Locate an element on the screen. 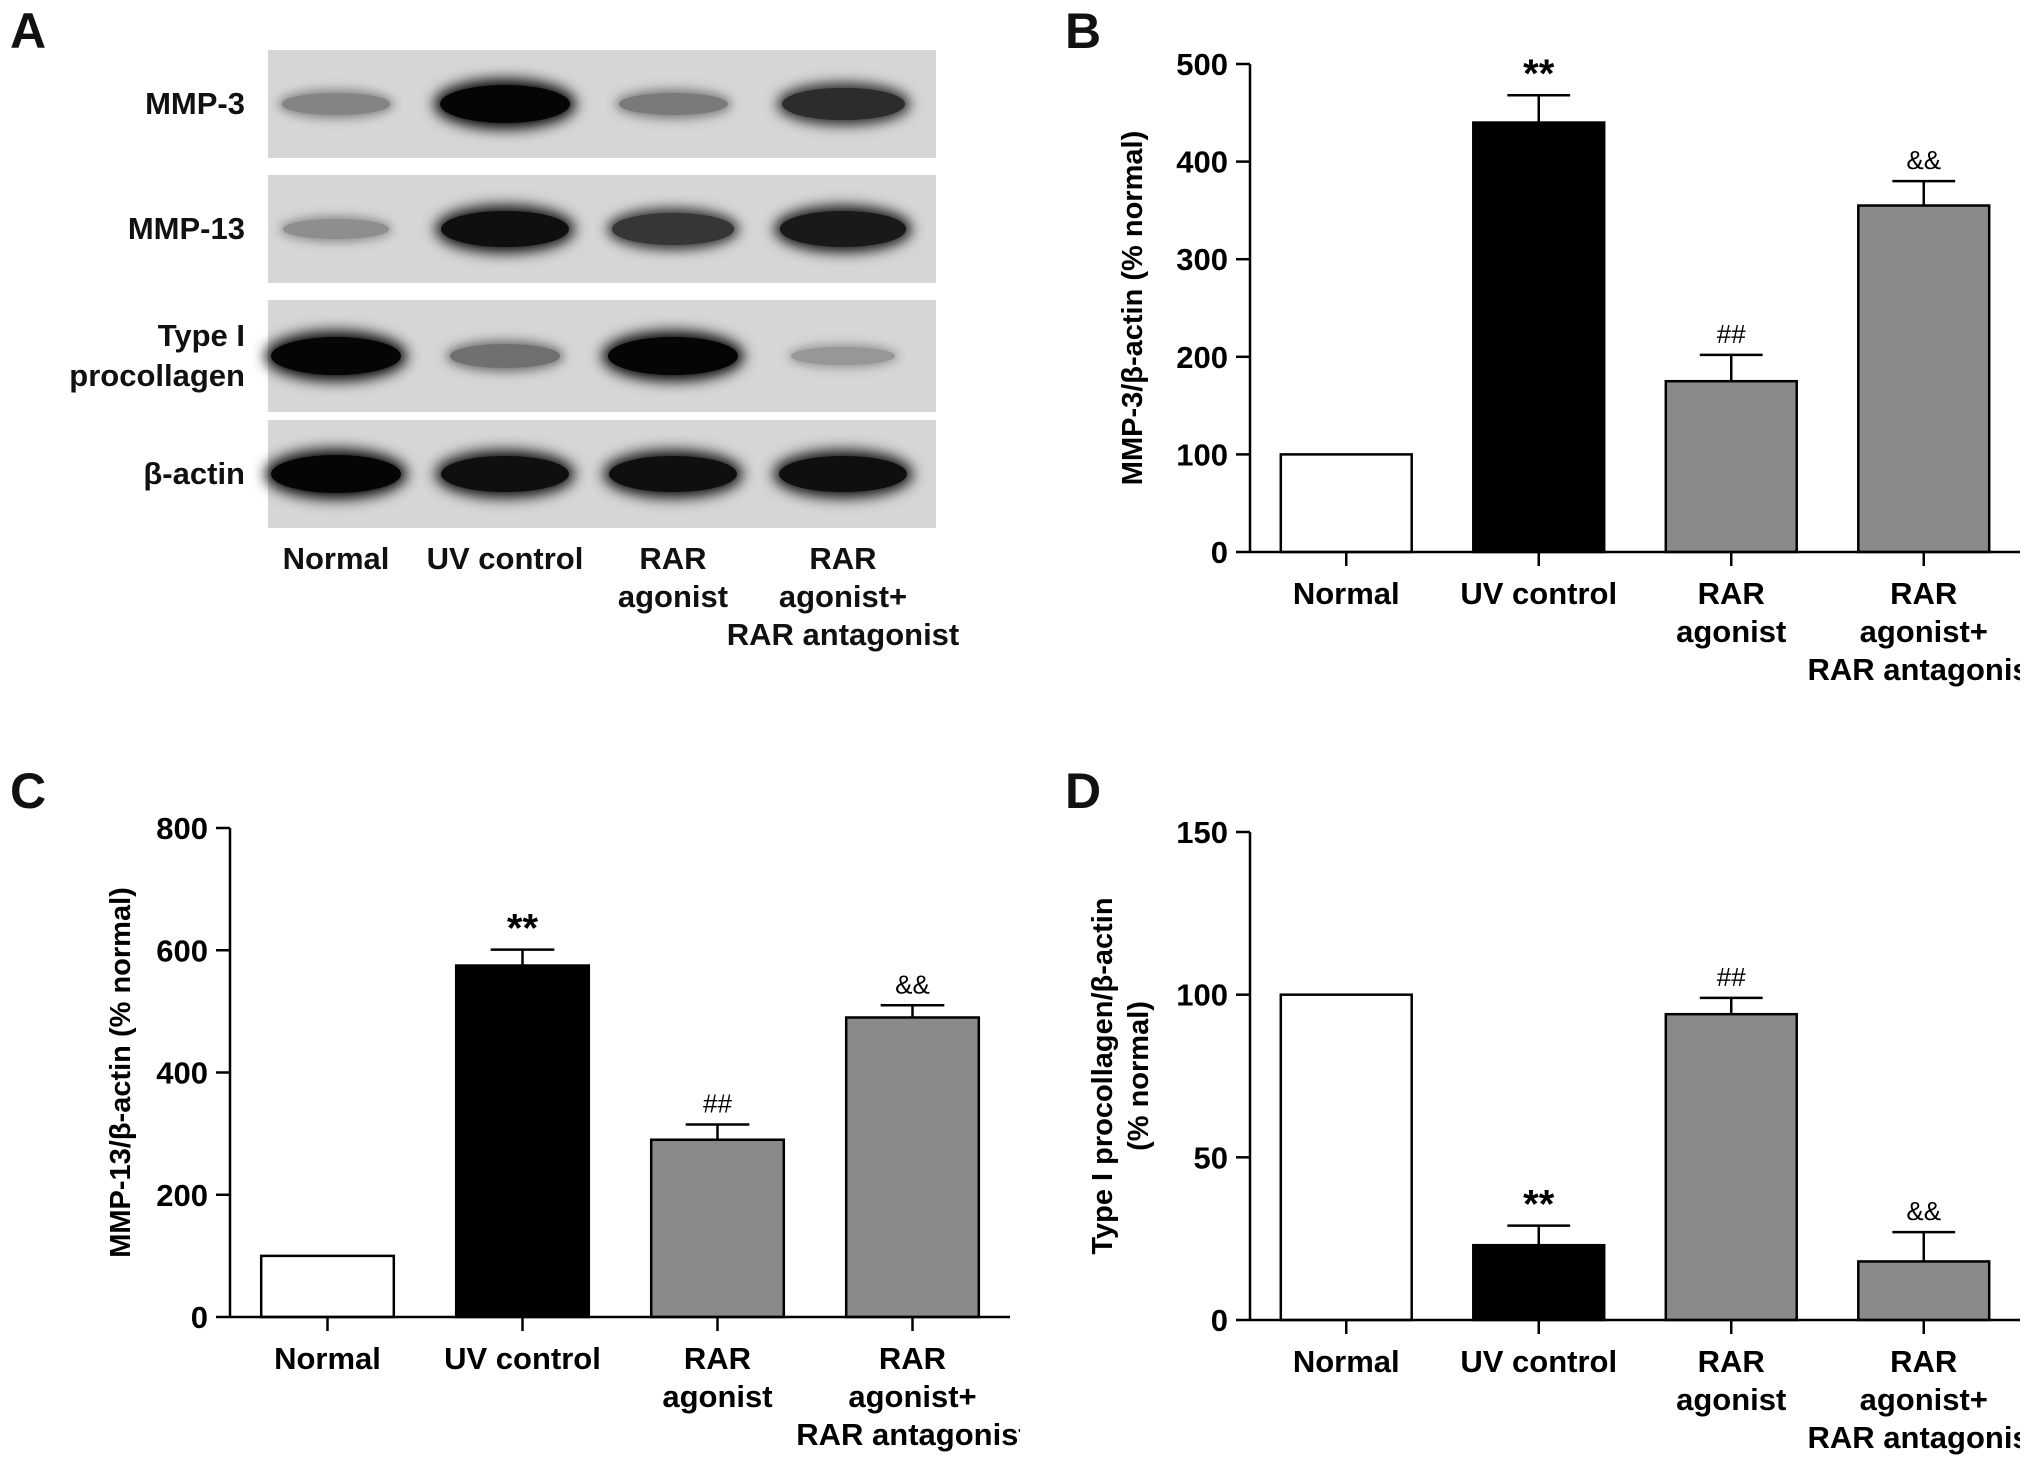 This screenshot has height=1483, width=2031. y-axis-label: Type I procollagen/β-actin (% normal) is located at coordinates (1121, 1075).